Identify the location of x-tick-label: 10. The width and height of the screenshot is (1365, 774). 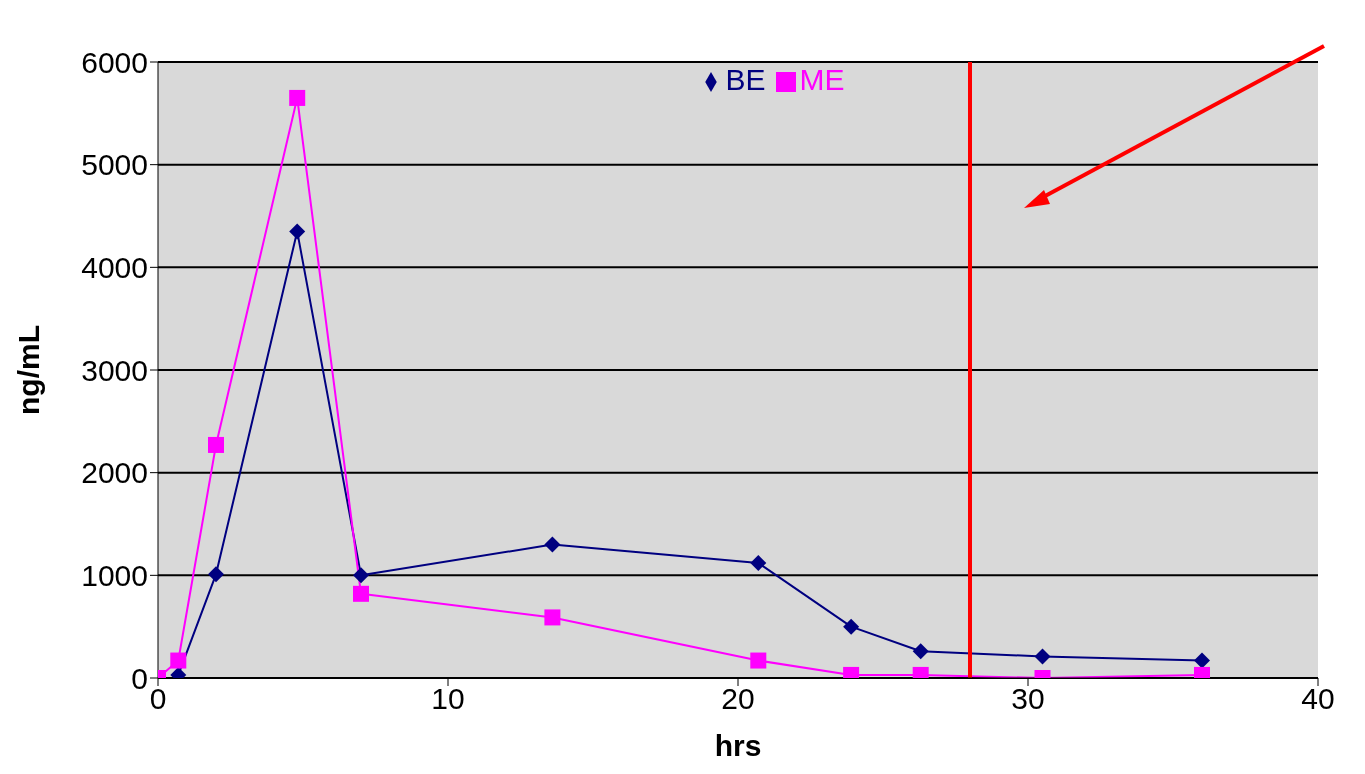
(448, 699).